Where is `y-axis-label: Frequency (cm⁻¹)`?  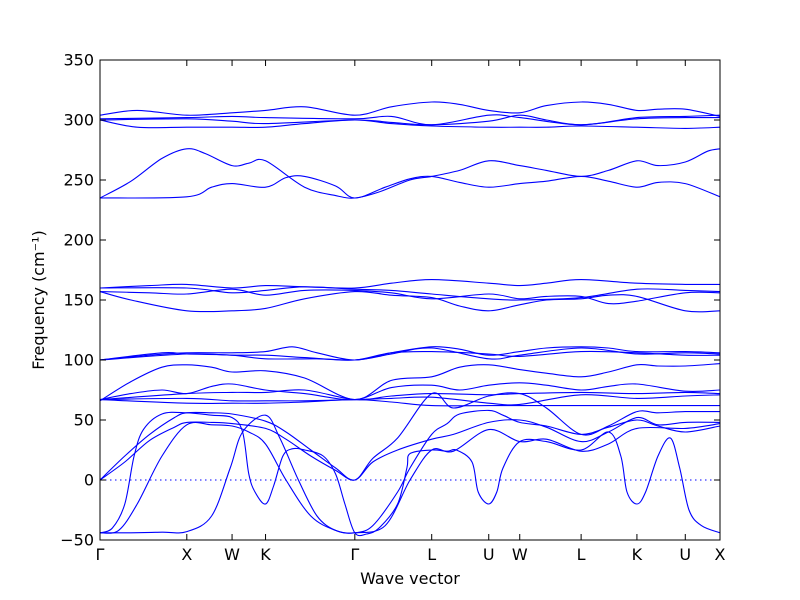 y-axis-label: Frequency (cm⁻¹) is located at coordinates (38, 299).